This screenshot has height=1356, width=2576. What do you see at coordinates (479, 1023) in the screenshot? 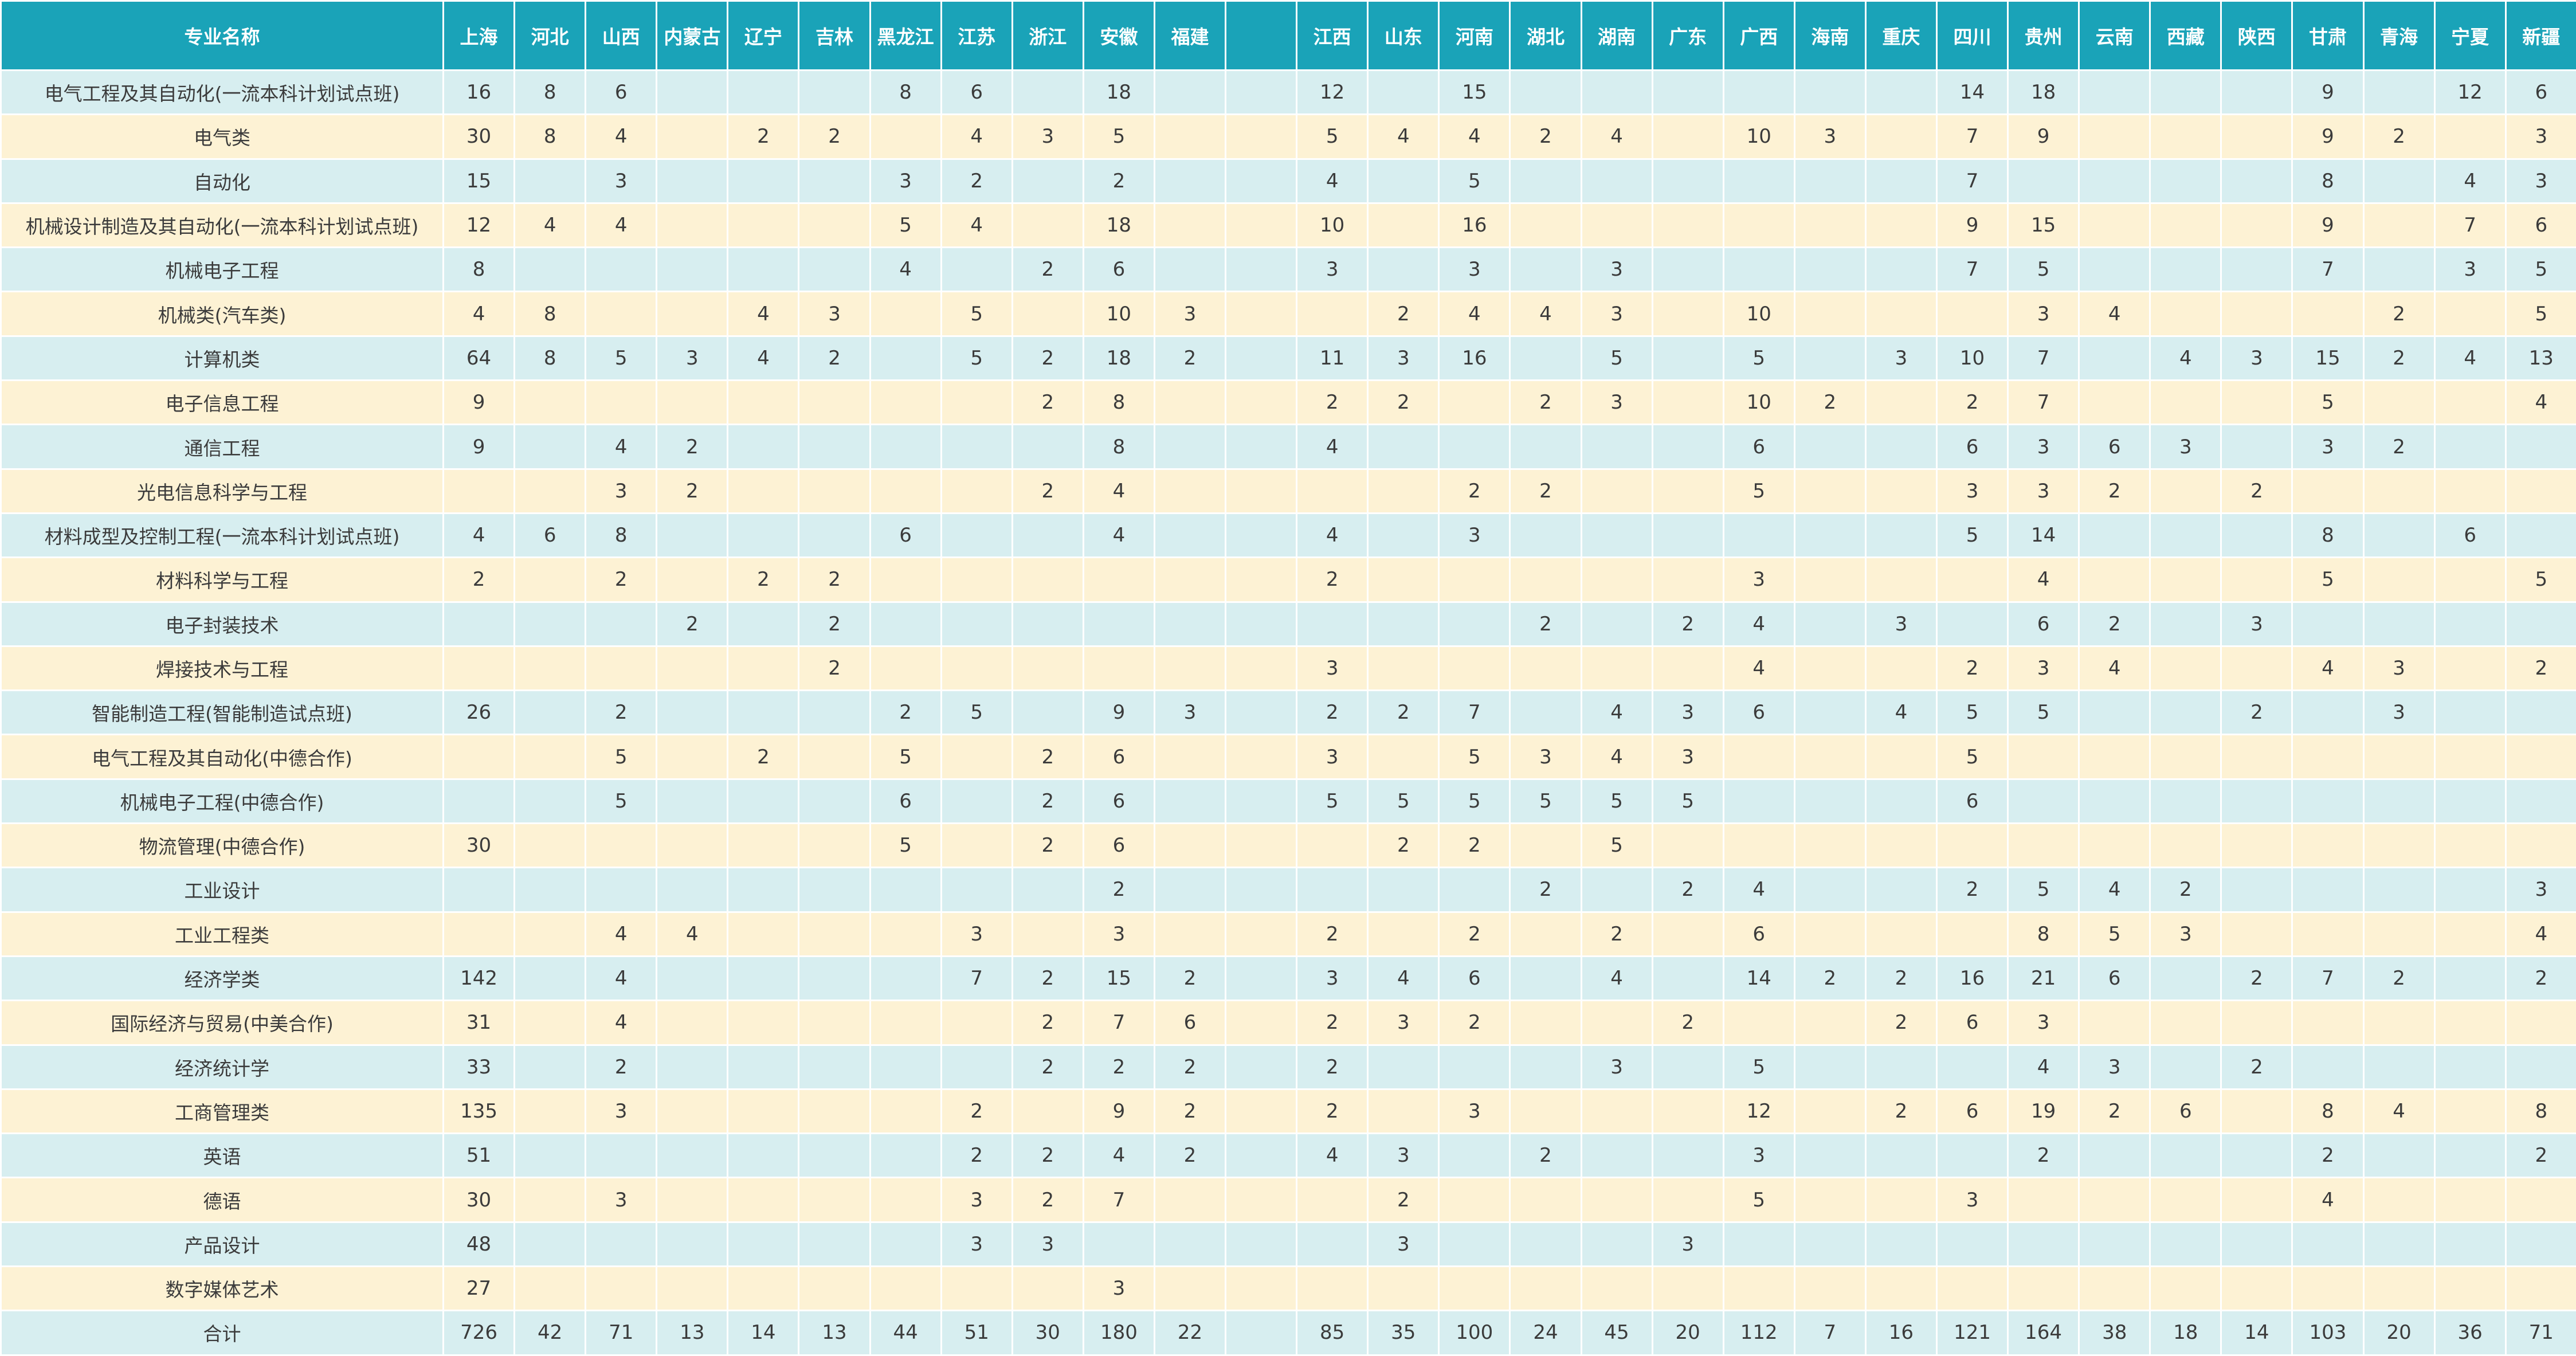
I see `quota-cell: 31` at bounding box center [479, 1023].